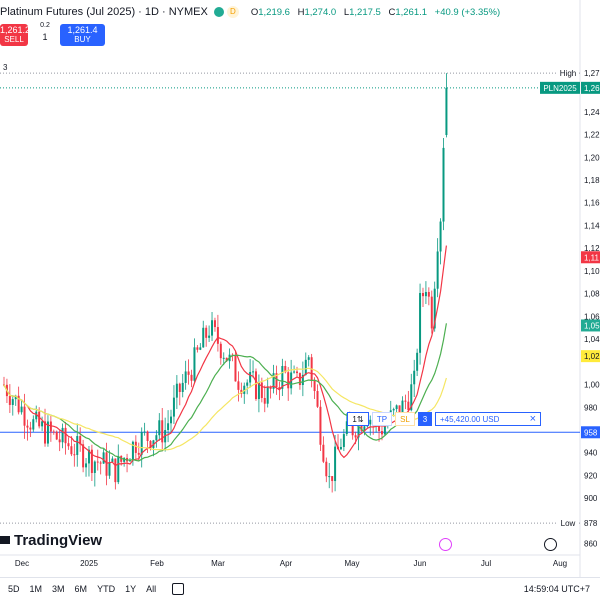 The width and height of the screenshot is (600, 600). What do you see at coordinates (286, 563) in the screenshot?
I see `time-tick-label: Apr` at bounding box center [286, 563].